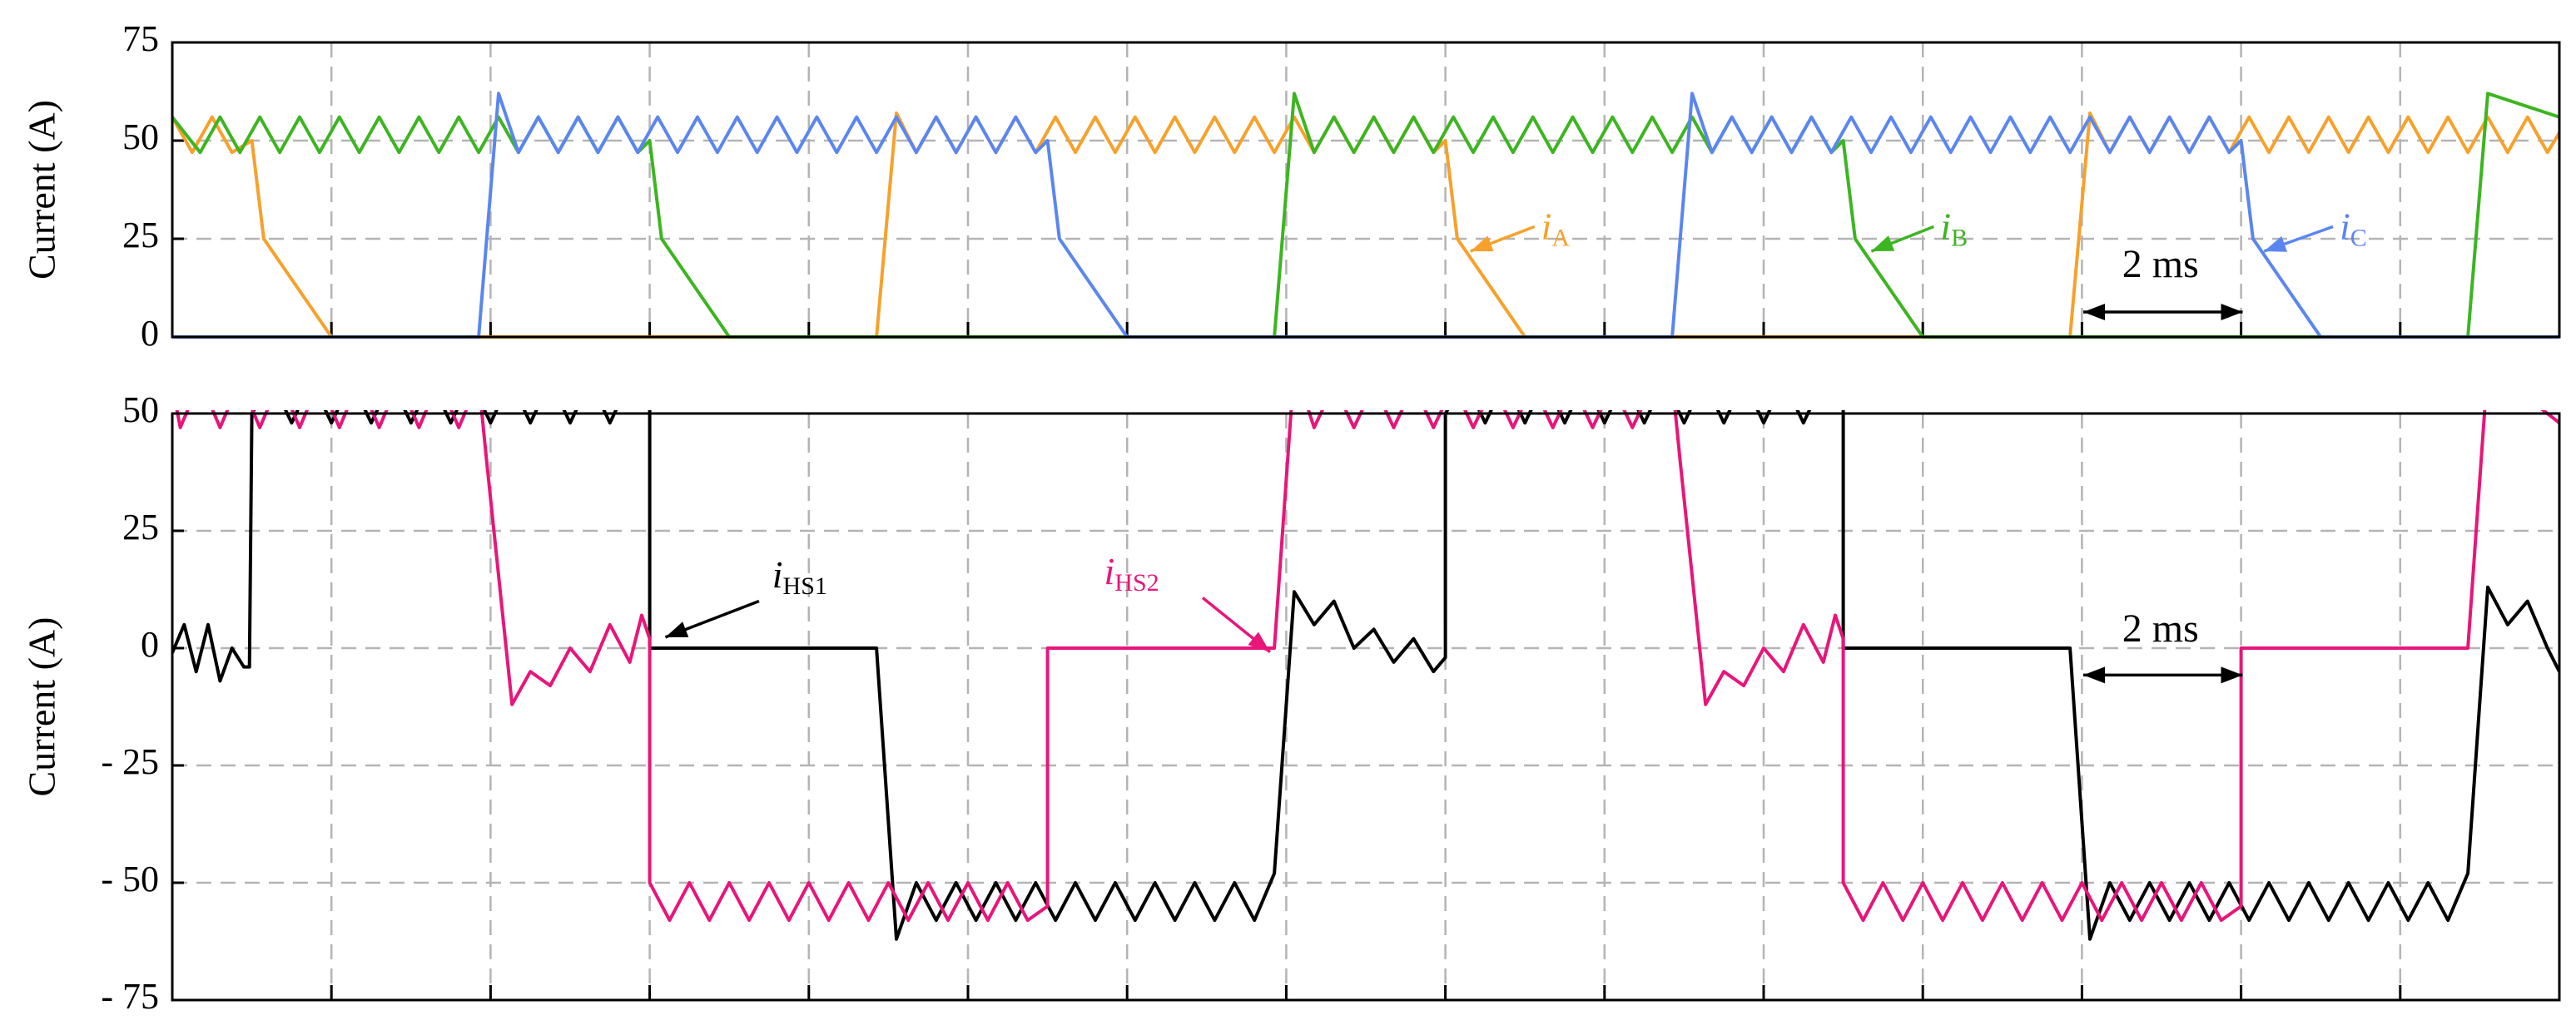  I want to click on series-label-sub: A, so click(1560, 237).